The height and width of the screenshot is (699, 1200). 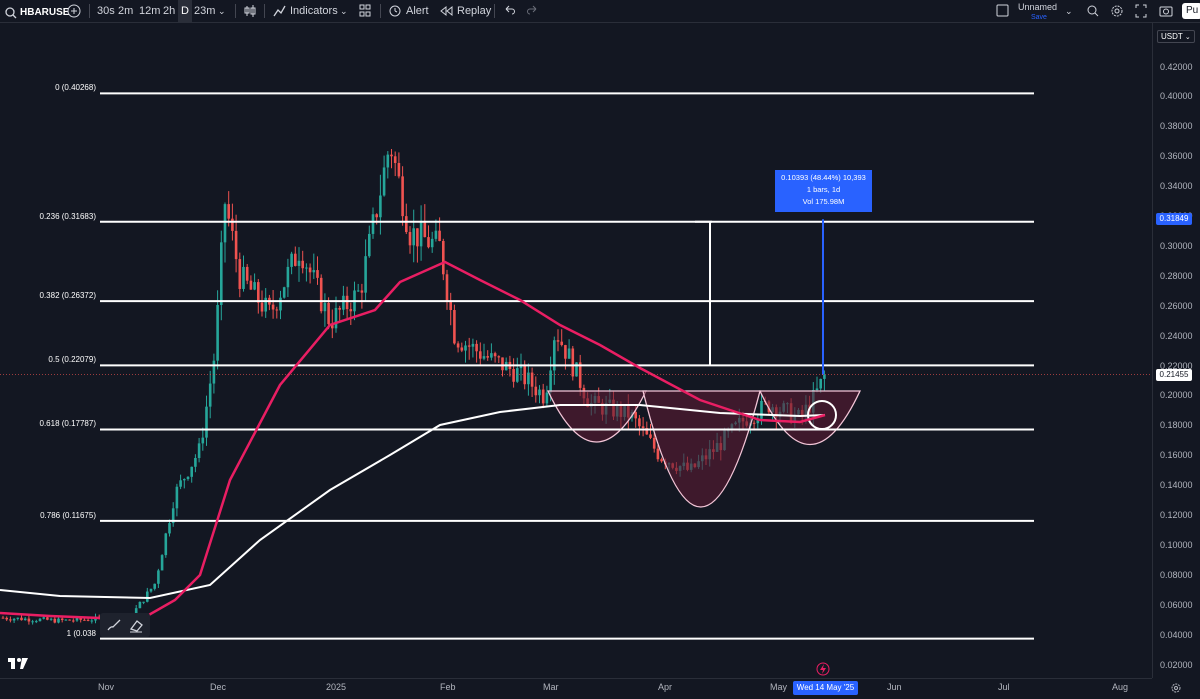 What do you see at coordinates (1003, 11) in the screenshot?
I see `fullscreen-box-icon` at bounding box center [1003, 11].